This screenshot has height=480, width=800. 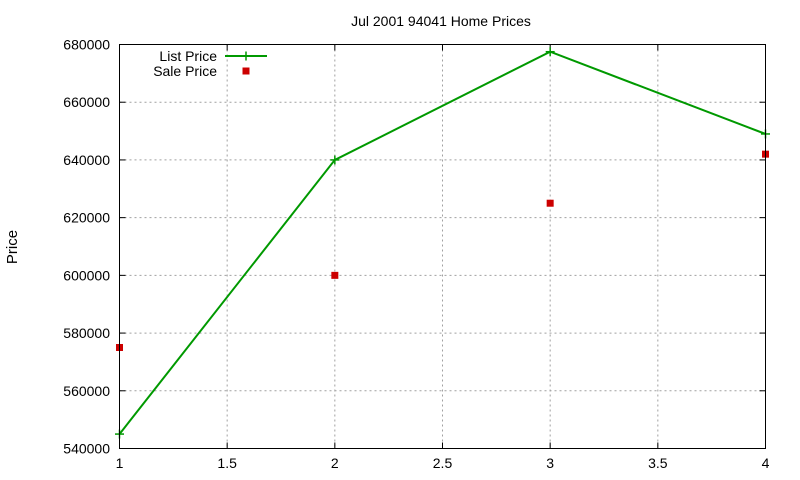 What do you see at coordinates (120, 463) in the screenshot?
I see `x-tick-label: 1` at bounding box center [120, 463].